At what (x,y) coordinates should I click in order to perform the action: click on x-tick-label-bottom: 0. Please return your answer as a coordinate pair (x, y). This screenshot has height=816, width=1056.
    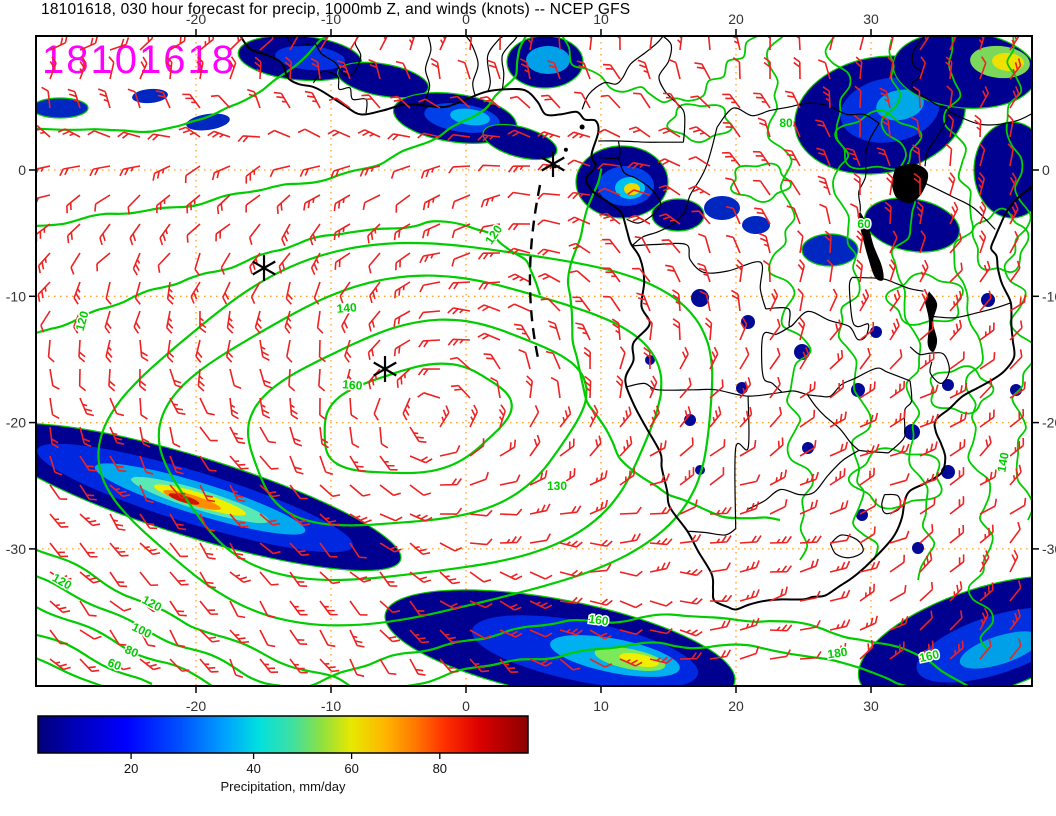
    Looking at the image, I should click on (466, 706).